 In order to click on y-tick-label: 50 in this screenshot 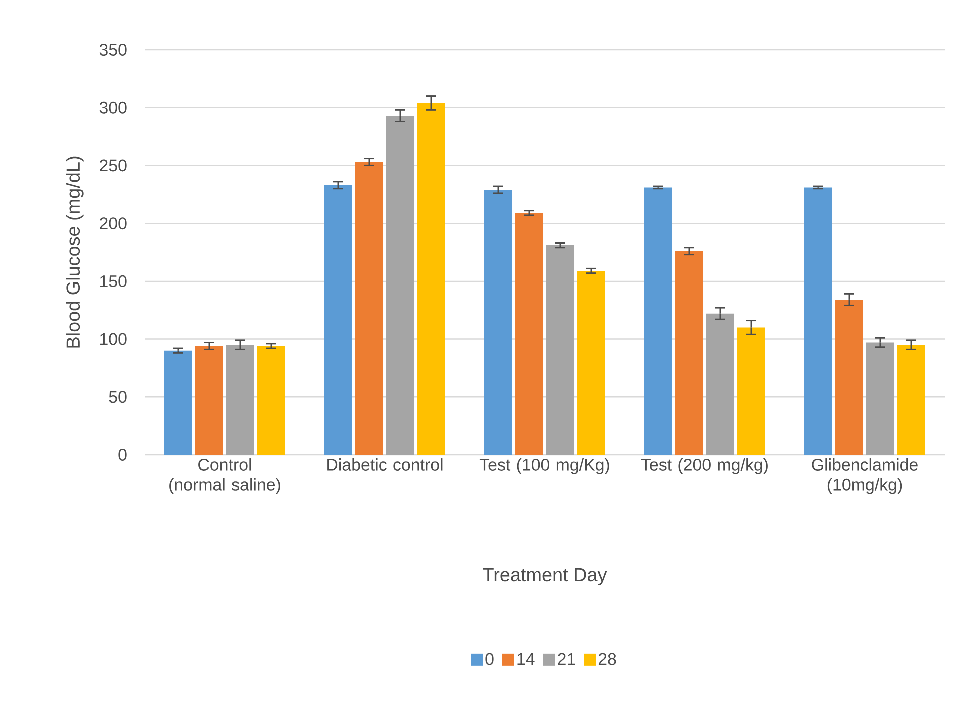, I will do `click(118, 397)`.